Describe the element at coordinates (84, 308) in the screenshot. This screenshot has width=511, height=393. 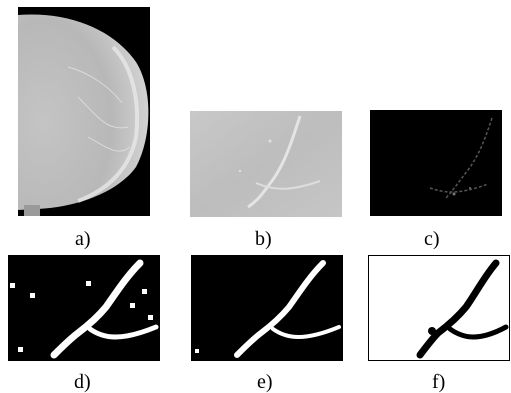
I see `panel-d-binary` at that location.